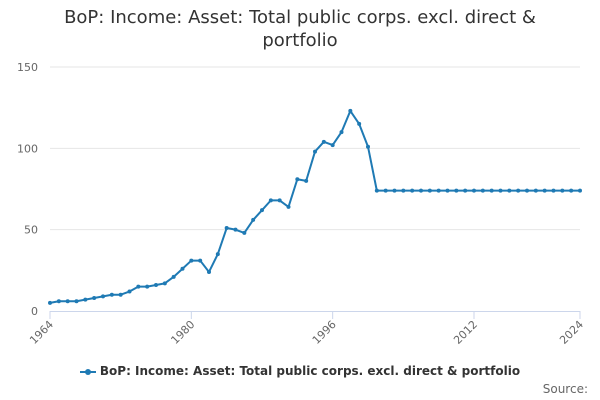  What do you see at coordinates (571, 332) in the screenshot?
I see `x-tick-label: 2024` at bounding box center [571, 332].